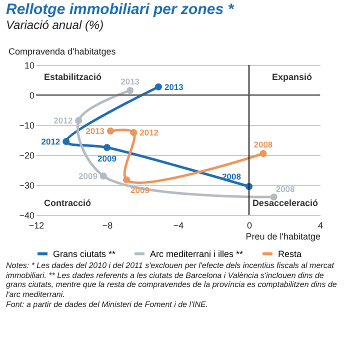  Describe the element at coordinates (107, 225) in the screenshot. I see `x-tick-label: −8` at that location.